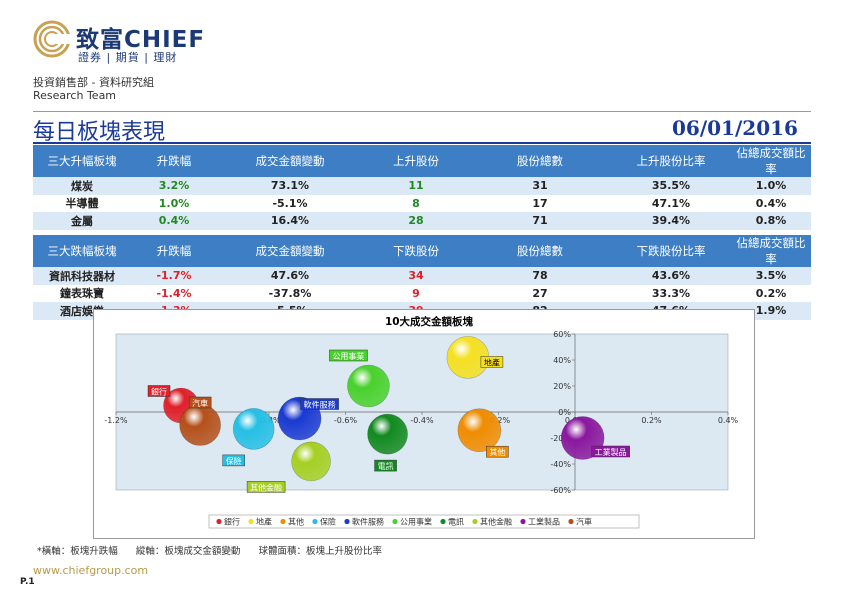 The width and height of the screenshot is (842, 595). I want to click on bubble-label: 其他金融, so click(266, 487).